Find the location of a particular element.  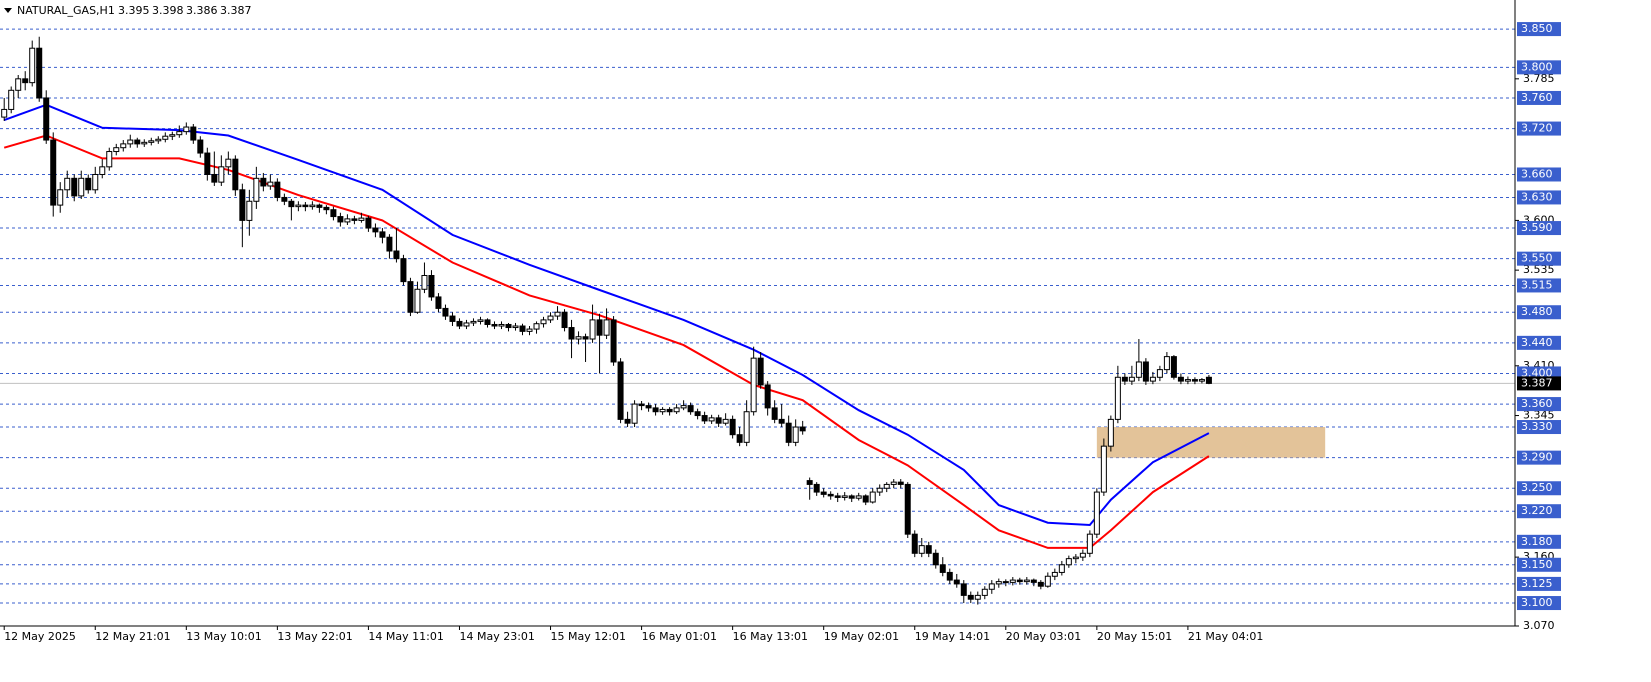

x-tick-label: 14 May 11:01 is located at coordinates (405, 636).